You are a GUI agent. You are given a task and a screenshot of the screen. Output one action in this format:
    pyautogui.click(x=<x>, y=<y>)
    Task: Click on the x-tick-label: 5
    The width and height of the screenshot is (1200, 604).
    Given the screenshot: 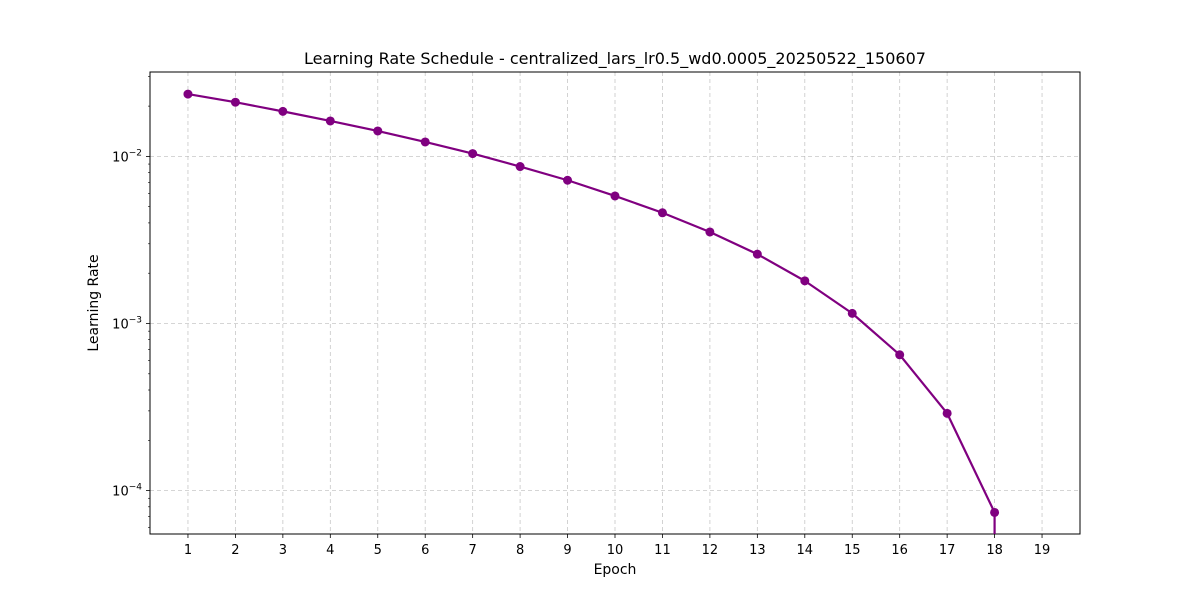 What is the action you would take?
    pyautogui.click(x=378, y=550)
    